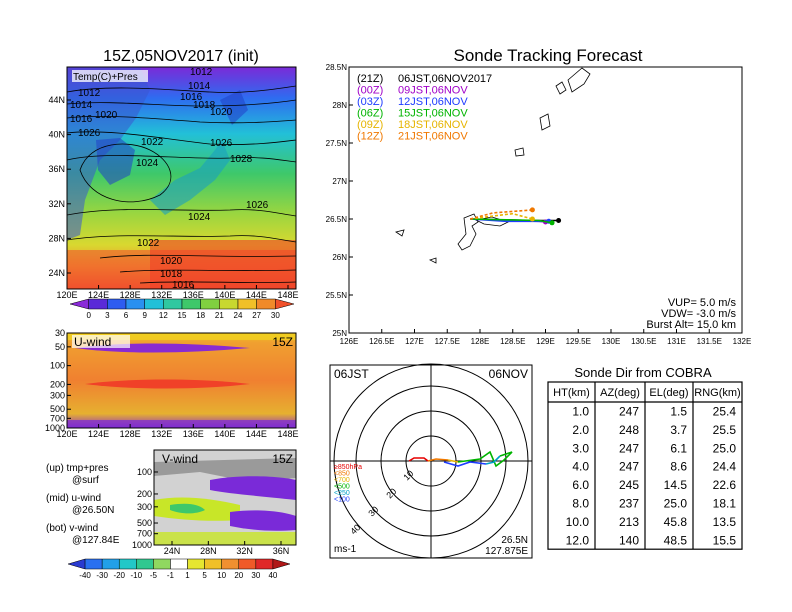  What do you see at coordinates (88, 315) in the screenshot?
I see `colorbar-label: 0` at bounding box center [88, 315].